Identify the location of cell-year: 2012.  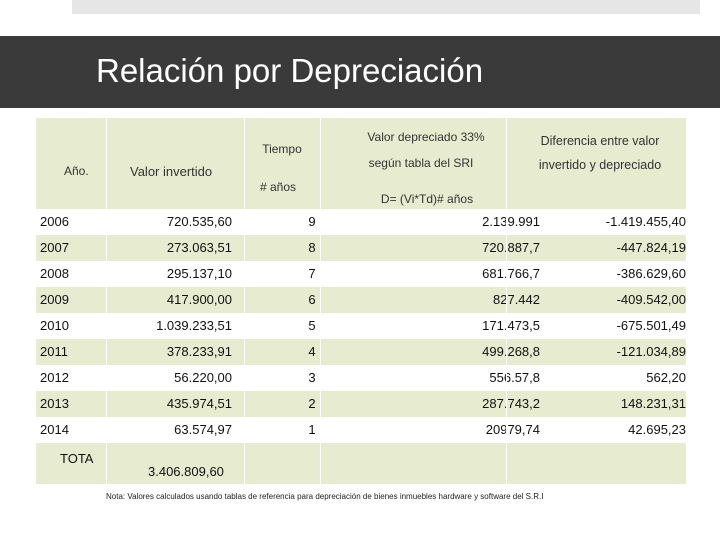
(54, 377).